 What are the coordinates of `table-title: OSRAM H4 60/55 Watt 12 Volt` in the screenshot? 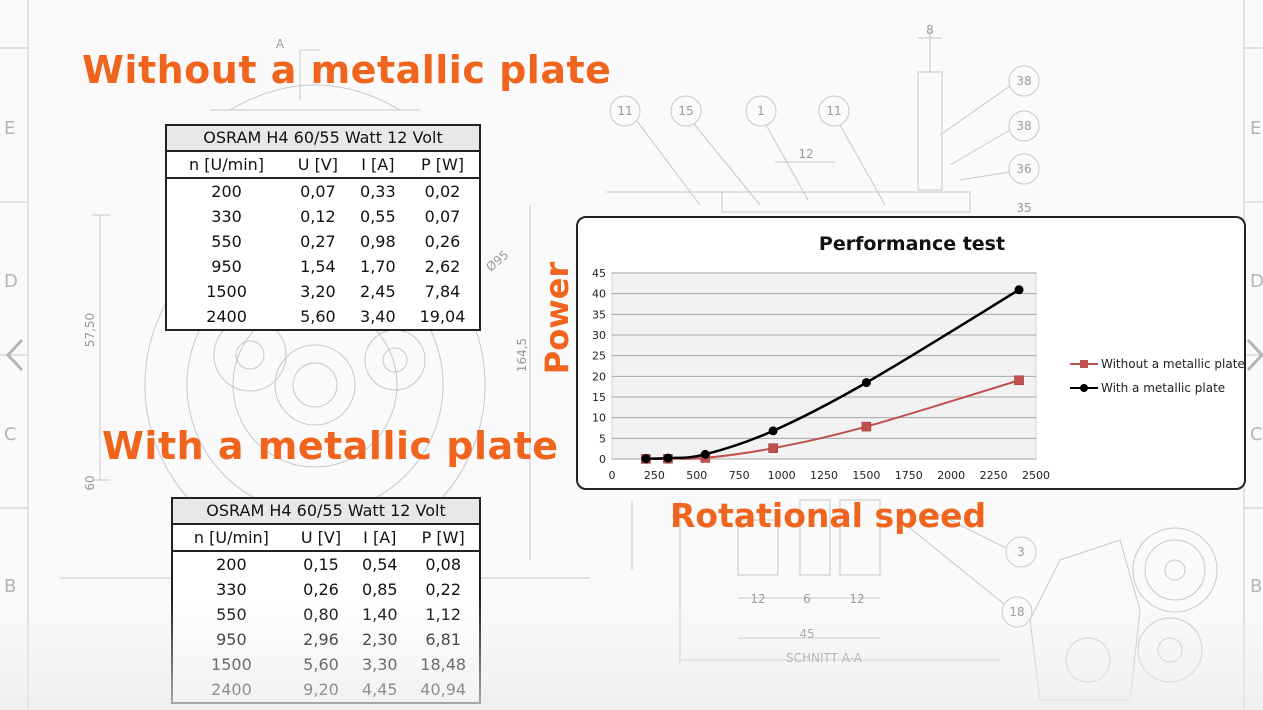 It's located at (323, 137).